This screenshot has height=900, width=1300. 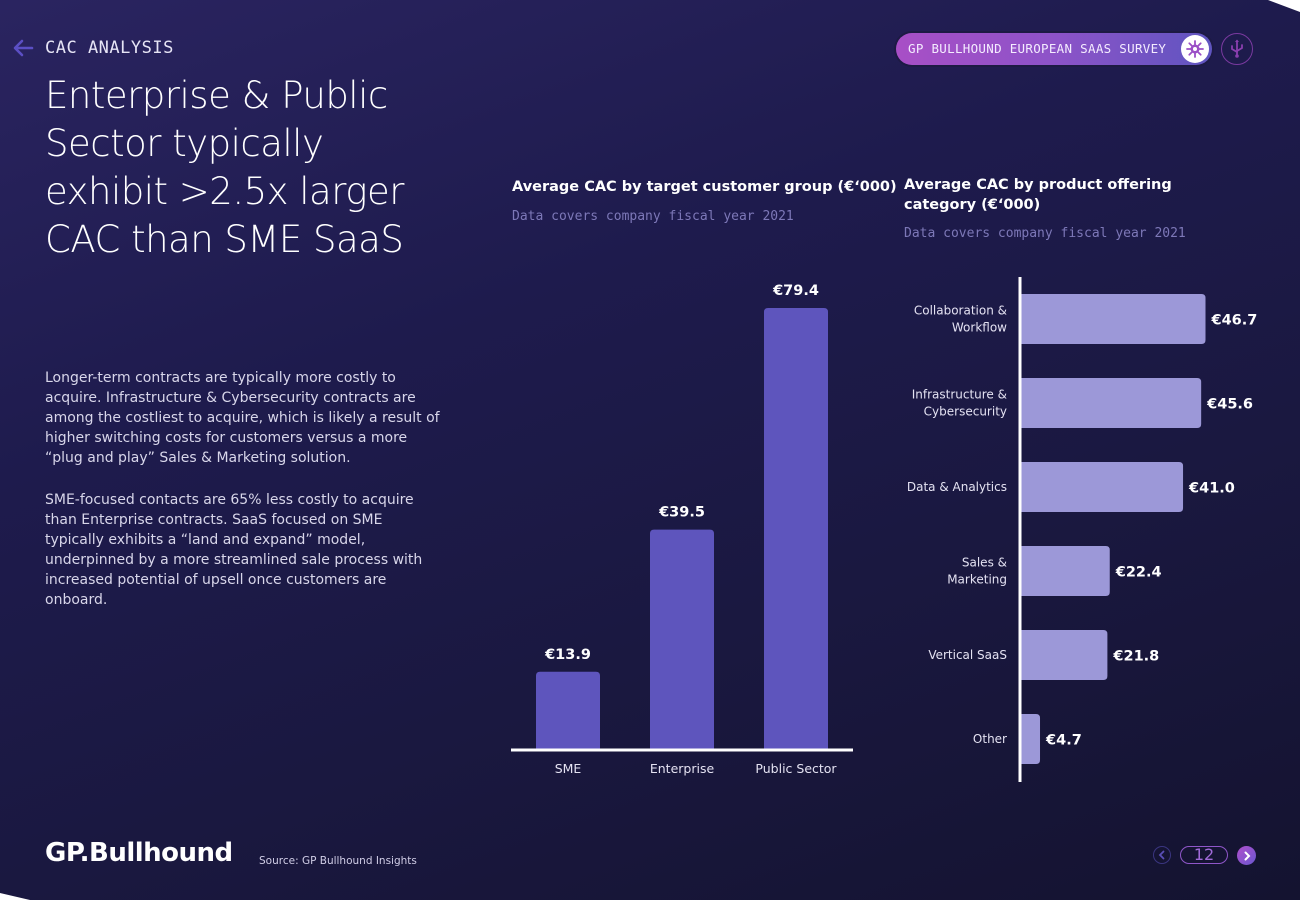 What do you see at coordinates (977, 580) in the screenshot?
I see `y-tick-label-line: Marketing` at bounding box center [977, 580].